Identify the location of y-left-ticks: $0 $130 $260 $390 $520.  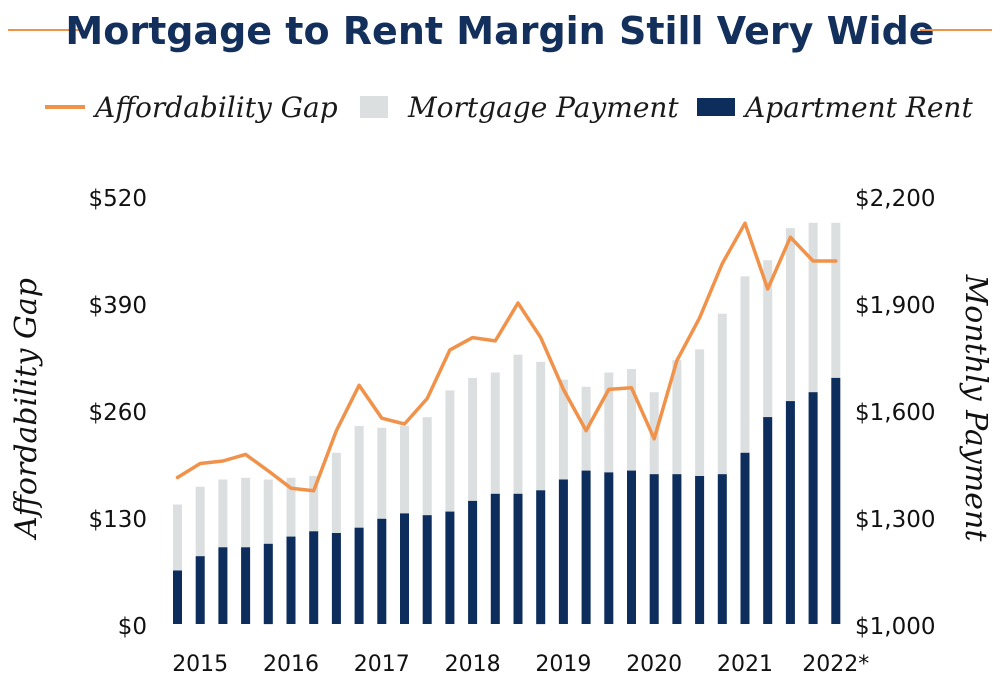
(117, 413).